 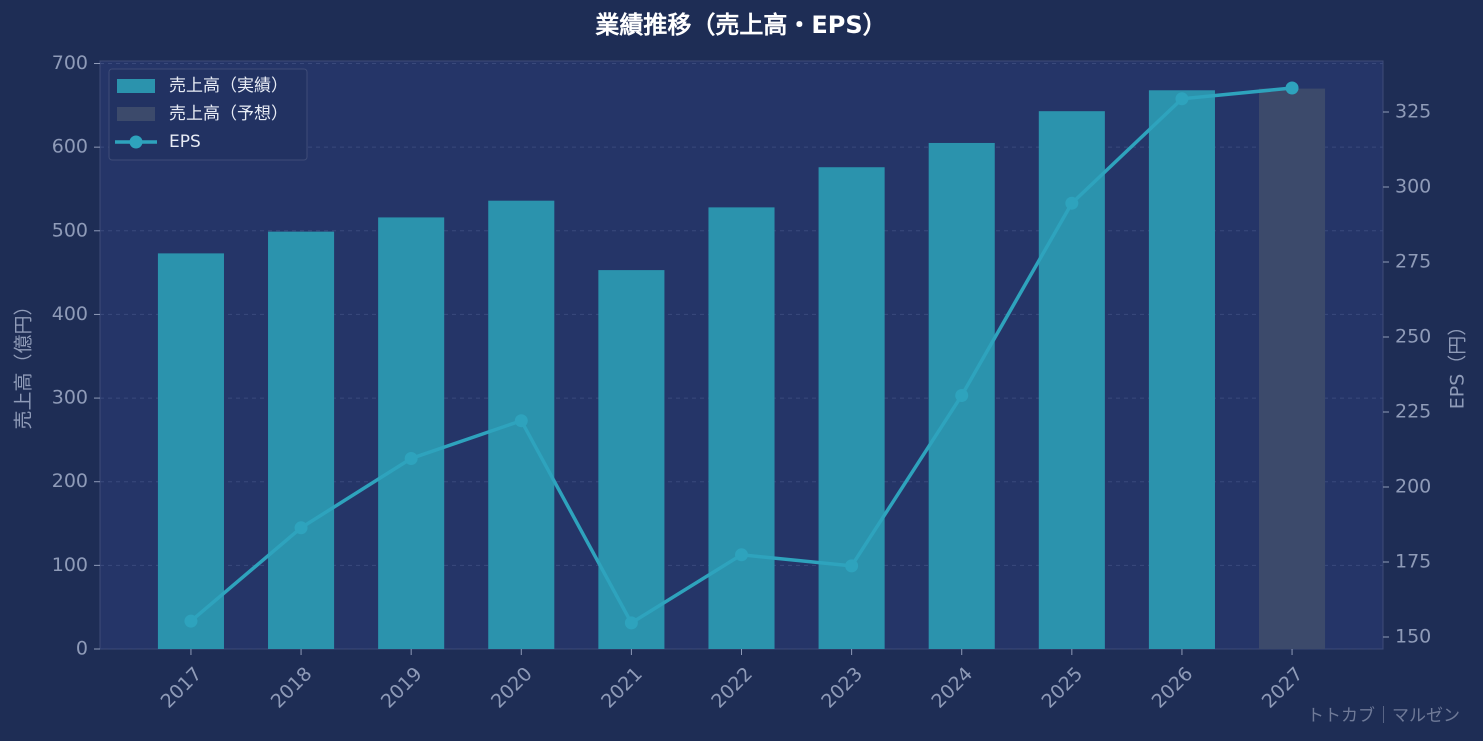 What do you see at coordinates (70, 63) in the screenshot?
I see `y-tick-label: 700` at bounding box center [70, 63].